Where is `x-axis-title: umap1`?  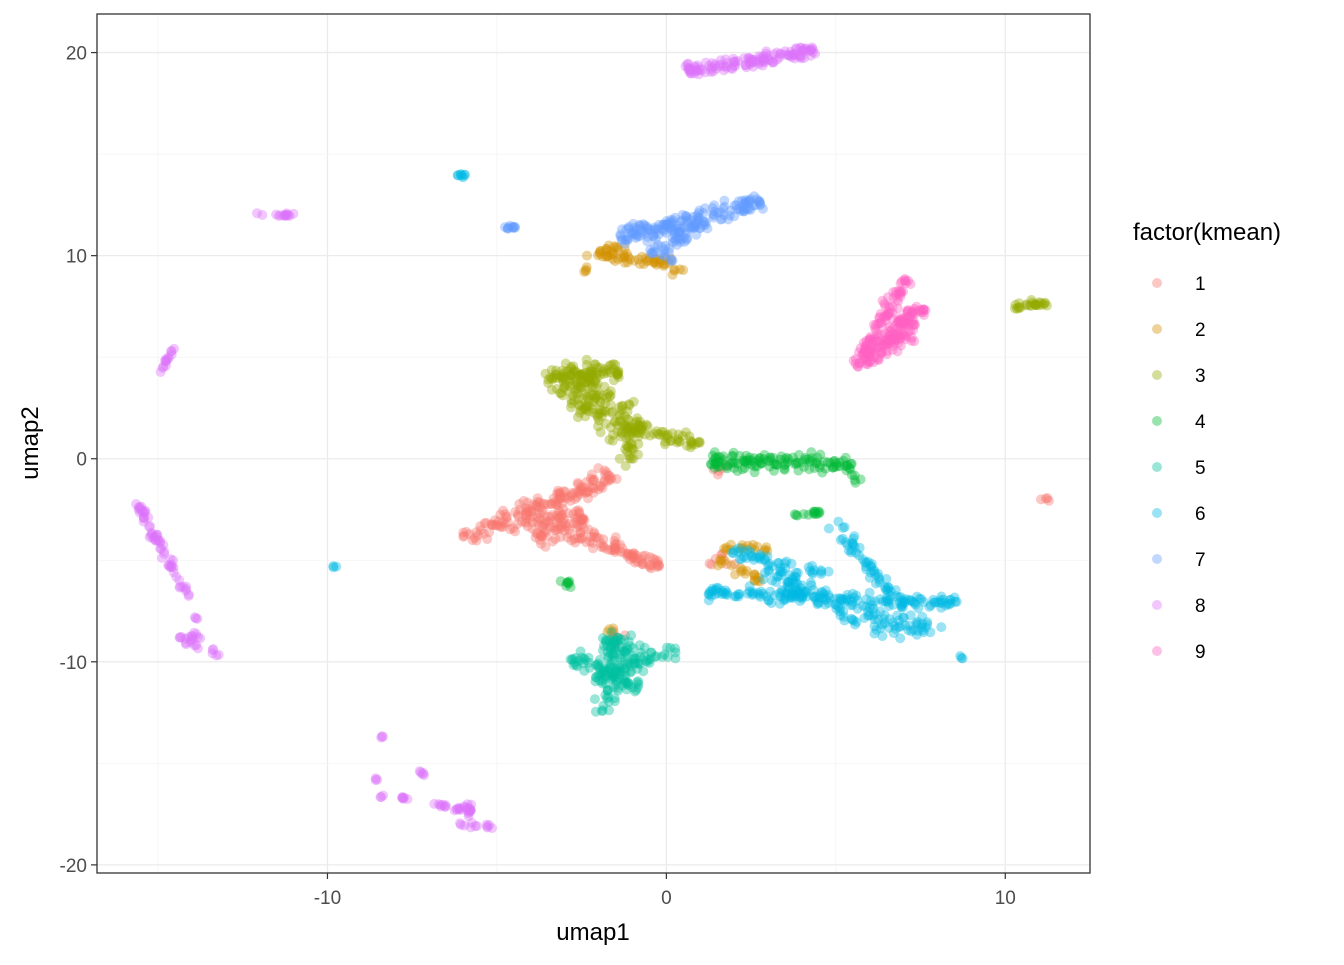 x-axis-title: umap1 is located at coordinates (592, 932).